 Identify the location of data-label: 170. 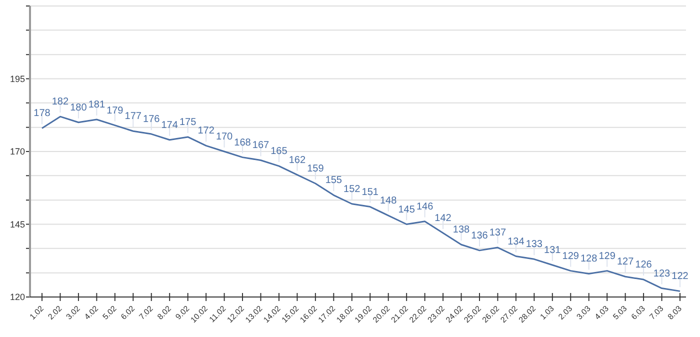
(225, 137).